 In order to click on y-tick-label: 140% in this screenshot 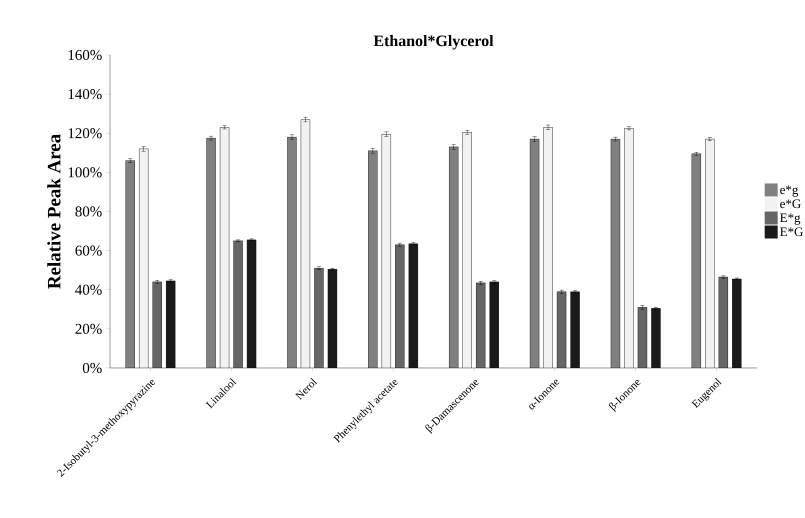, I will do `click(85, 94)`.